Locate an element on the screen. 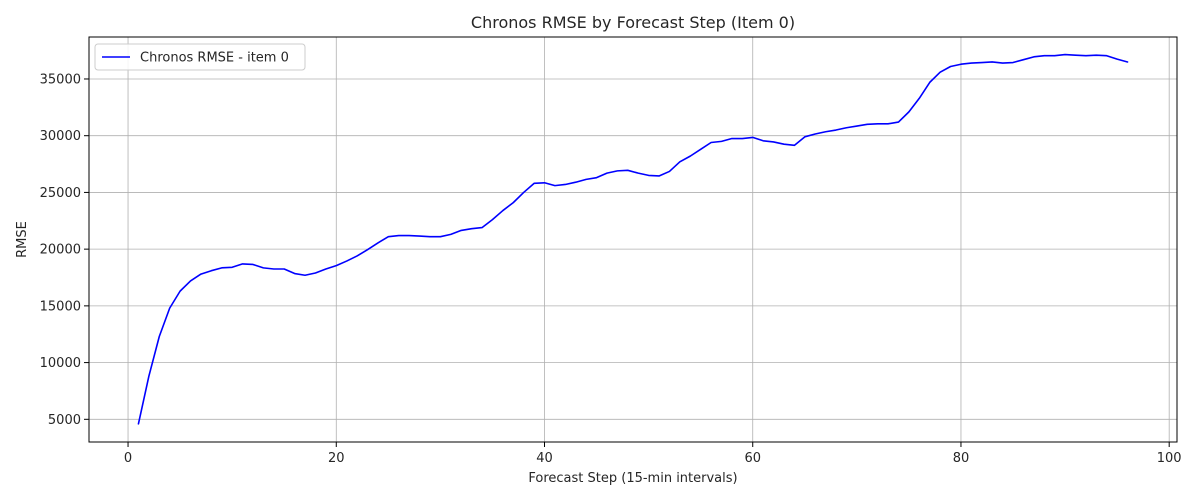 The image size is (1200, 500). x-tick-label: 20 is located at coordinates (336, 458).